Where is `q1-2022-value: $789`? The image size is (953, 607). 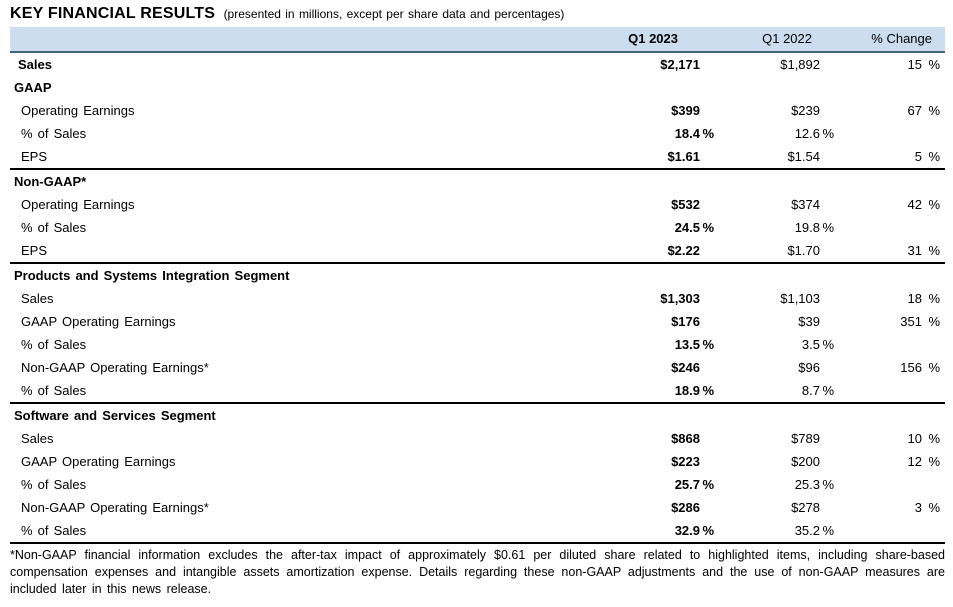
q1-2022-value: $789 is located at coordinates (805, 438).